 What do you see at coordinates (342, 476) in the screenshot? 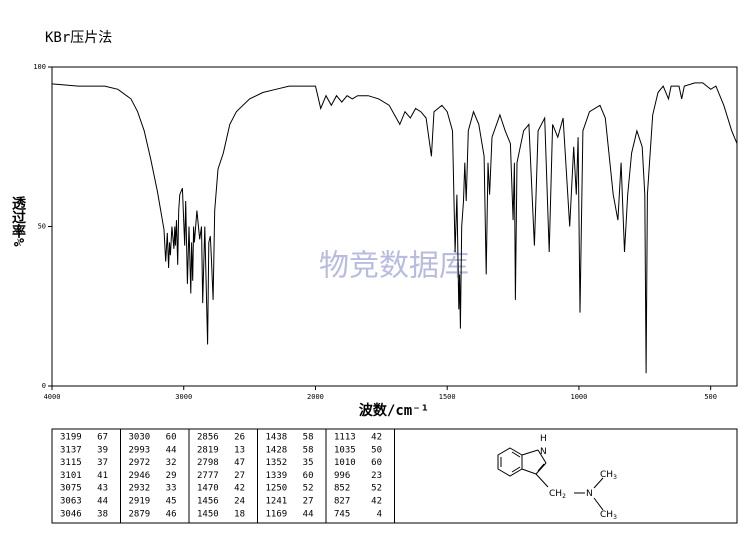
I see `peak-wavenumber: 996` at bounding box center [342, 476].